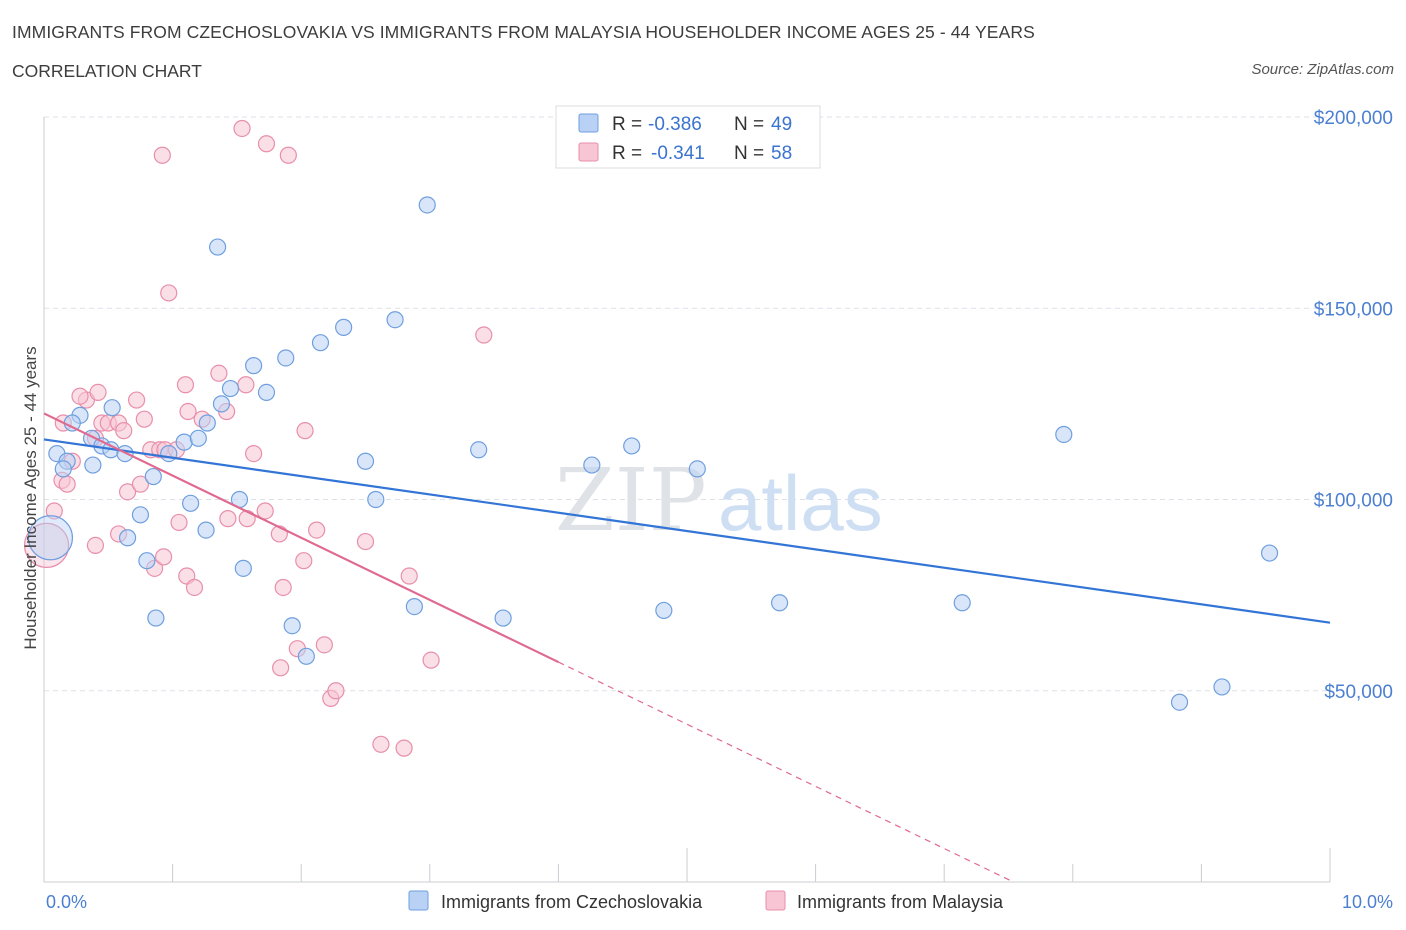 The height and width of the screenshot is (930, 1406). I want to click on x-tick-labels: 0.0% 10.0%, so click(719, 902).